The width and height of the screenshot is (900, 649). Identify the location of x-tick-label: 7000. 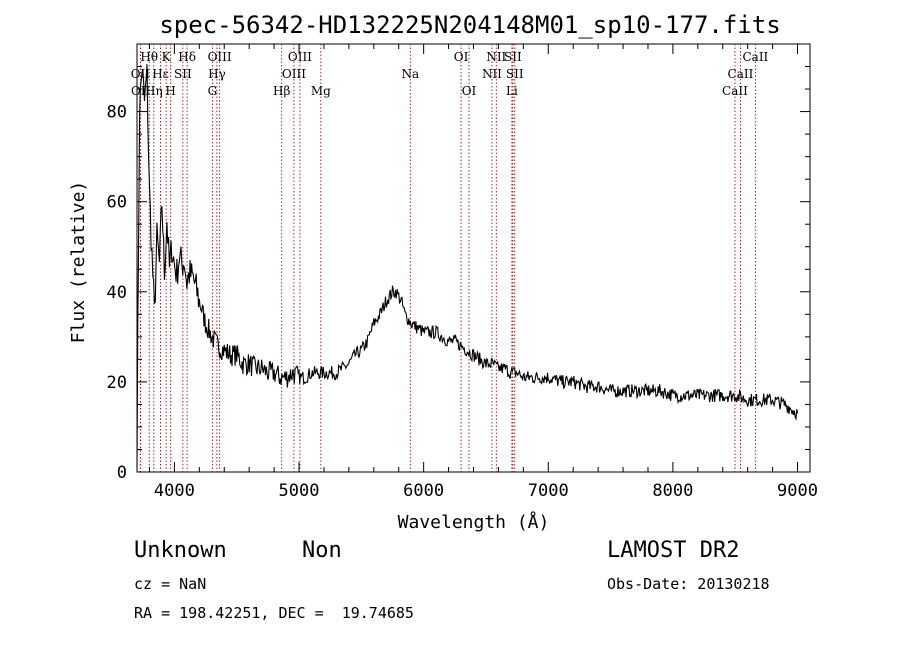
(548, 491).